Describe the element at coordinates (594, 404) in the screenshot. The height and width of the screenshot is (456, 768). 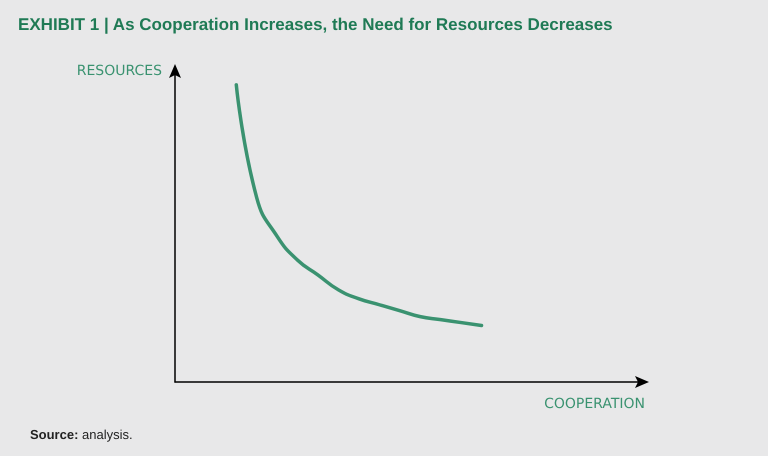
I see `x-axis-title: COOPERATION` at that location.